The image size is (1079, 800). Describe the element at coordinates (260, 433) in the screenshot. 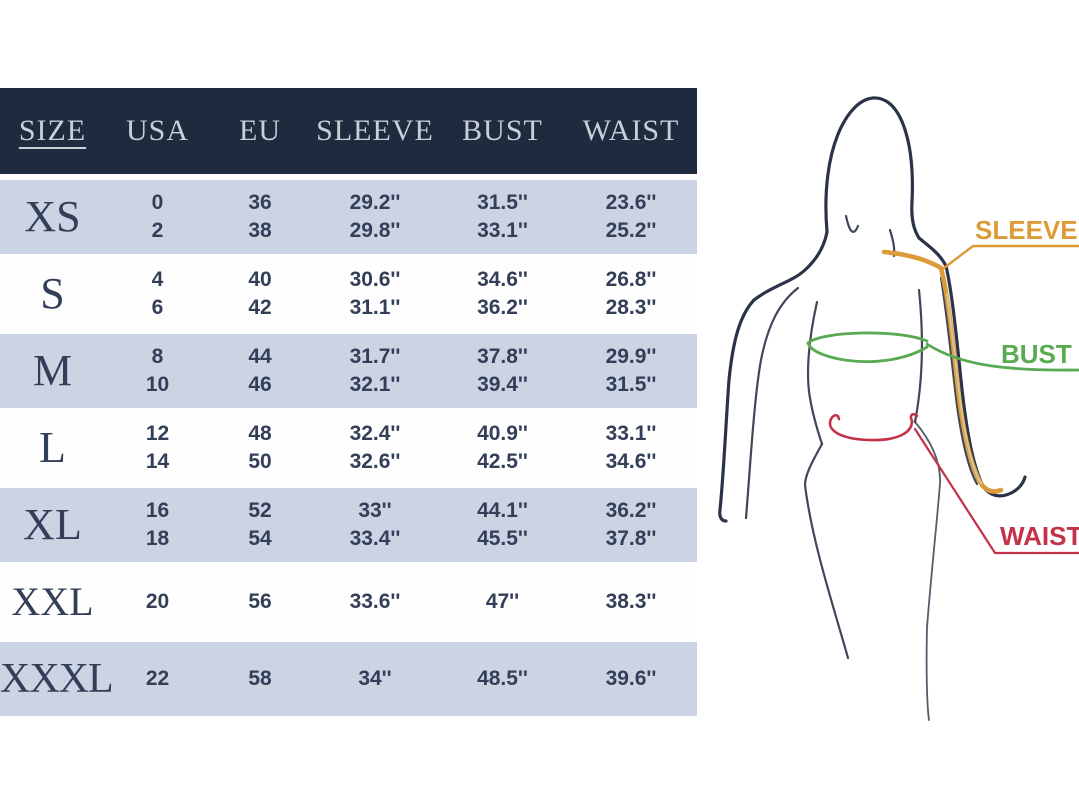

I see `value-line: 48` at that location.